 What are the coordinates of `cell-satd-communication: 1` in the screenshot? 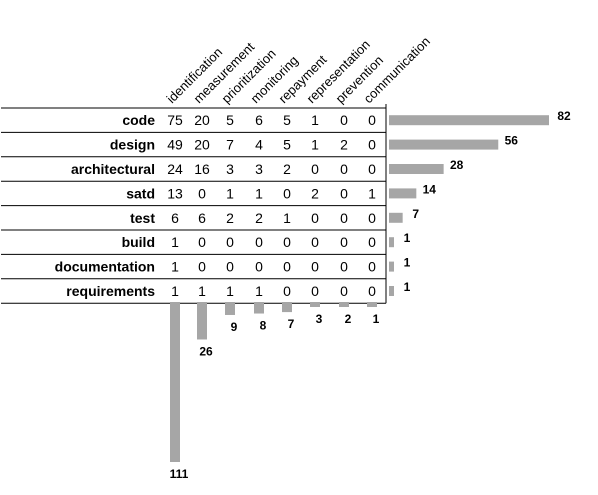 It's located at (372, 193).